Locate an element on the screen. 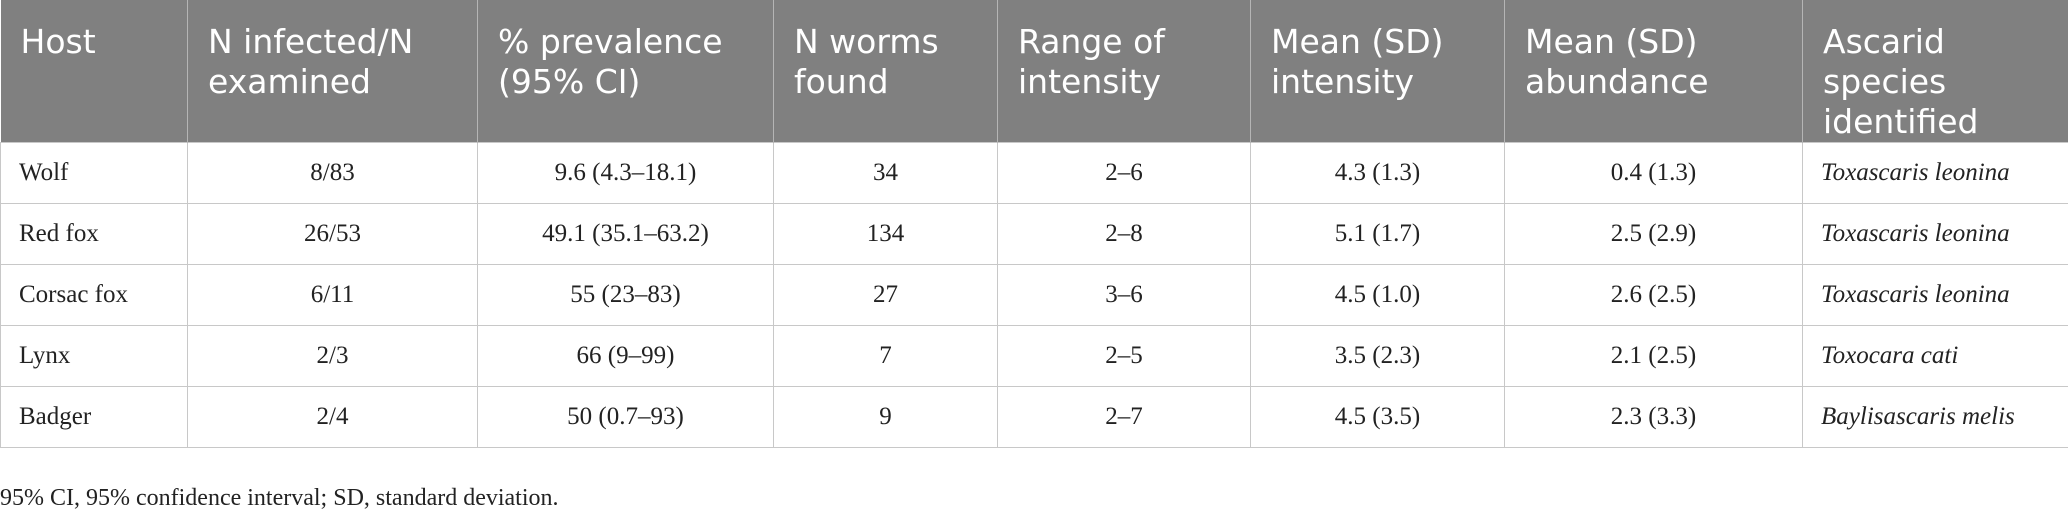 The image size is (2068, 524). header-cell: % prevalence (95% CI) is located at coordinates (625, 71).